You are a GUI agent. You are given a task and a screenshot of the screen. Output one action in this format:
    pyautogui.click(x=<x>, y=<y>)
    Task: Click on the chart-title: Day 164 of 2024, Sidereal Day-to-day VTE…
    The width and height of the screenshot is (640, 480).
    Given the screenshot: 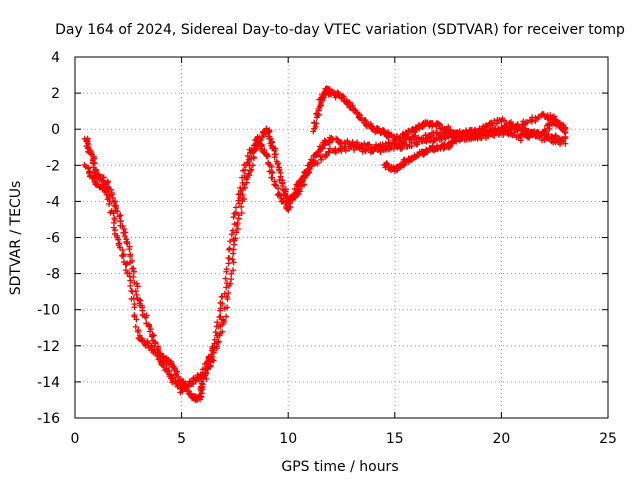 What is the action you would take?
    pyautogui.click(x=340, y=30)
    